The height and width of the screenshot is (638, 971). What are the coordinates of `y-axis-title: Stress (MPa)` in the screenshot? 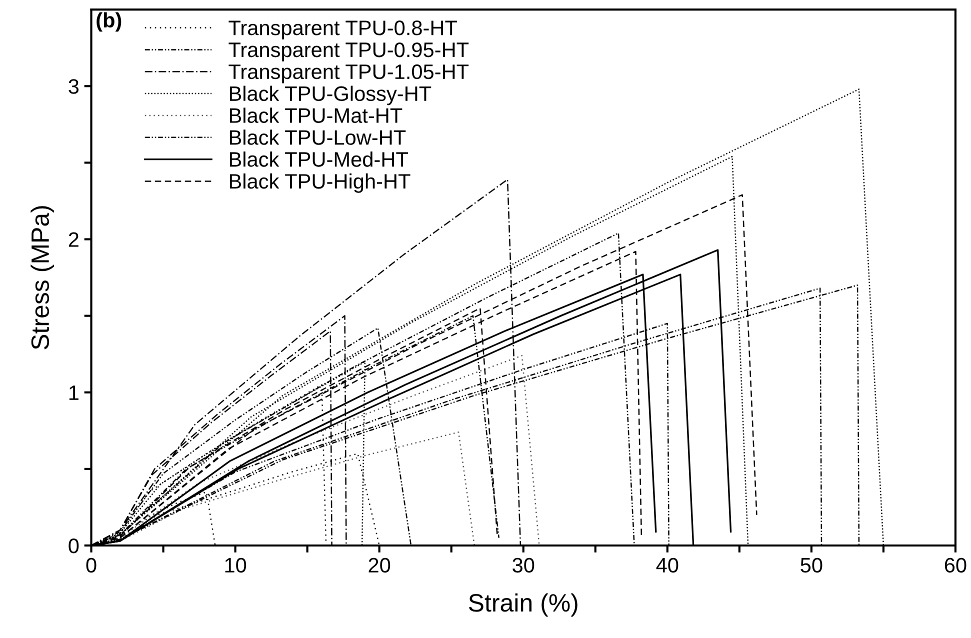 It's located at (42, 278).